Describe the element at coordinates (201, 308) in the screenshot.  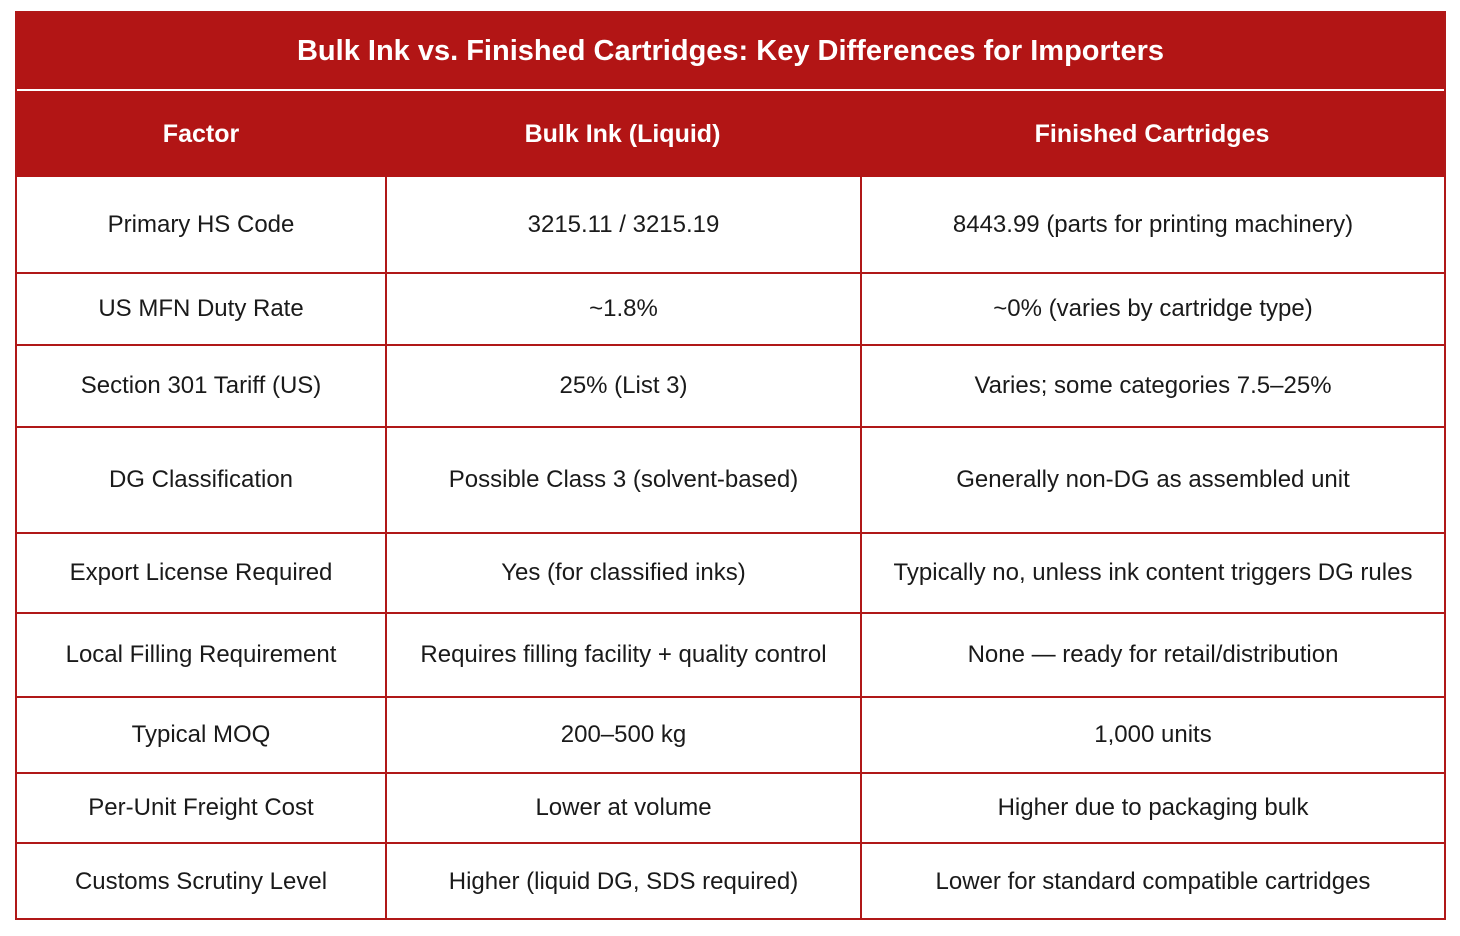
I see `row-factor-cell: US MFN Duty Rate` at that location.